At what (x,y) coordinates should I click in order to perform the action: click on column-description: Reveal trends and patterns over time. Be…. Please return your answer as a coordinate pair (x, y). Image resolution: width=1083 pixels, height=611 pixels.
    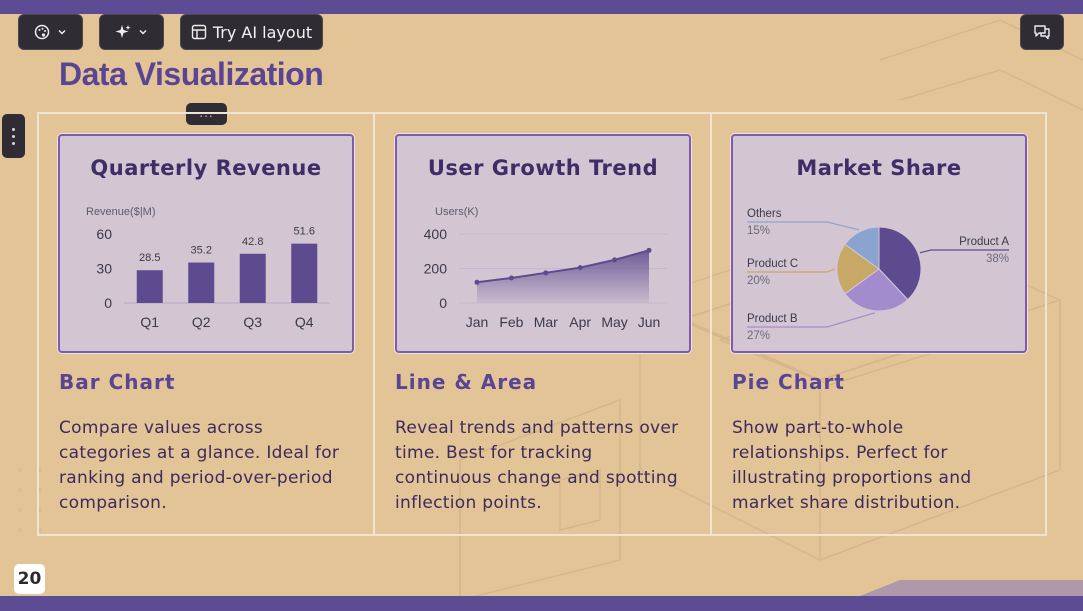
    Looking at the image, I should click on (537, 465).